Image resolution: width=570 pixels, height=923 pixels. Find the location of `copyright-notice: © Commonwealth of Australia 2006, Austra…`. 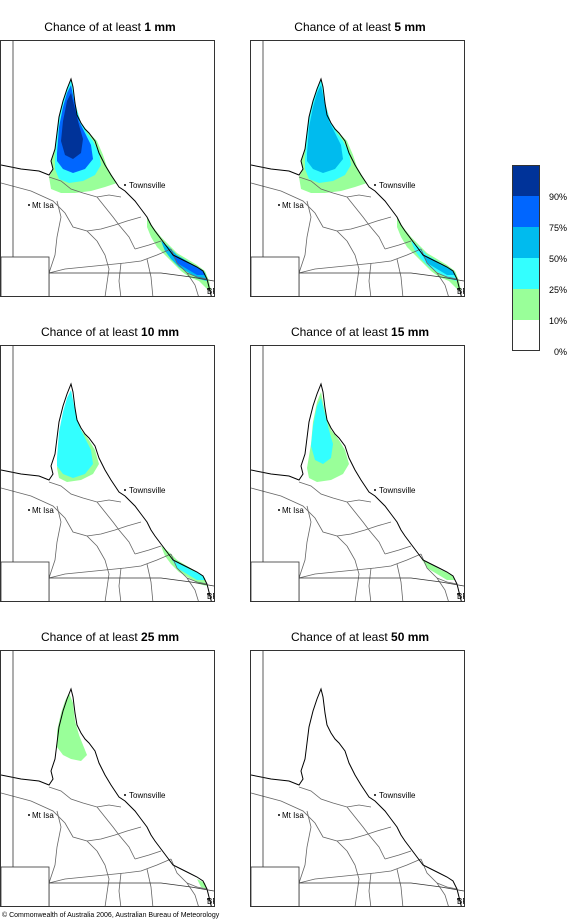

copyright-notice: © Commonwealth of Australia 2006, Austra… is located at coordinates (111, 915).